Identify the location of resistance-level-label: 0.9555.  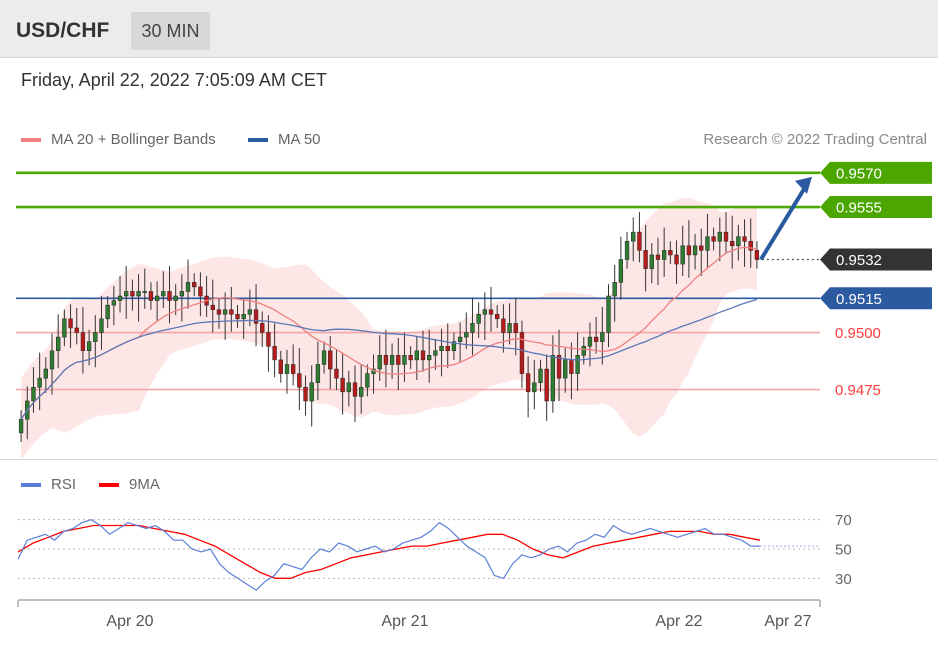
(859, 208).